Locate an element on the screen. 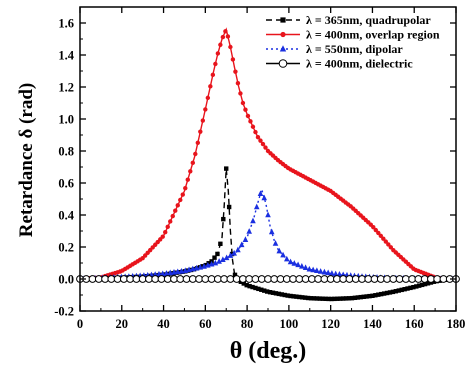 This screenshot has height=370, width=475. x-axis-title: θ (deg.) is located at coordinates (268, 351).